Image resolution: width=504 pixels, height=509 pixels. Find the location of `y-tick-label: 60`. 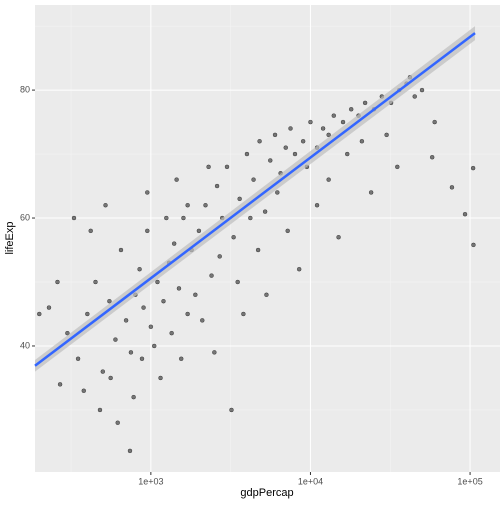

y-tick-label: 60 is located at coordinates (25, 217).